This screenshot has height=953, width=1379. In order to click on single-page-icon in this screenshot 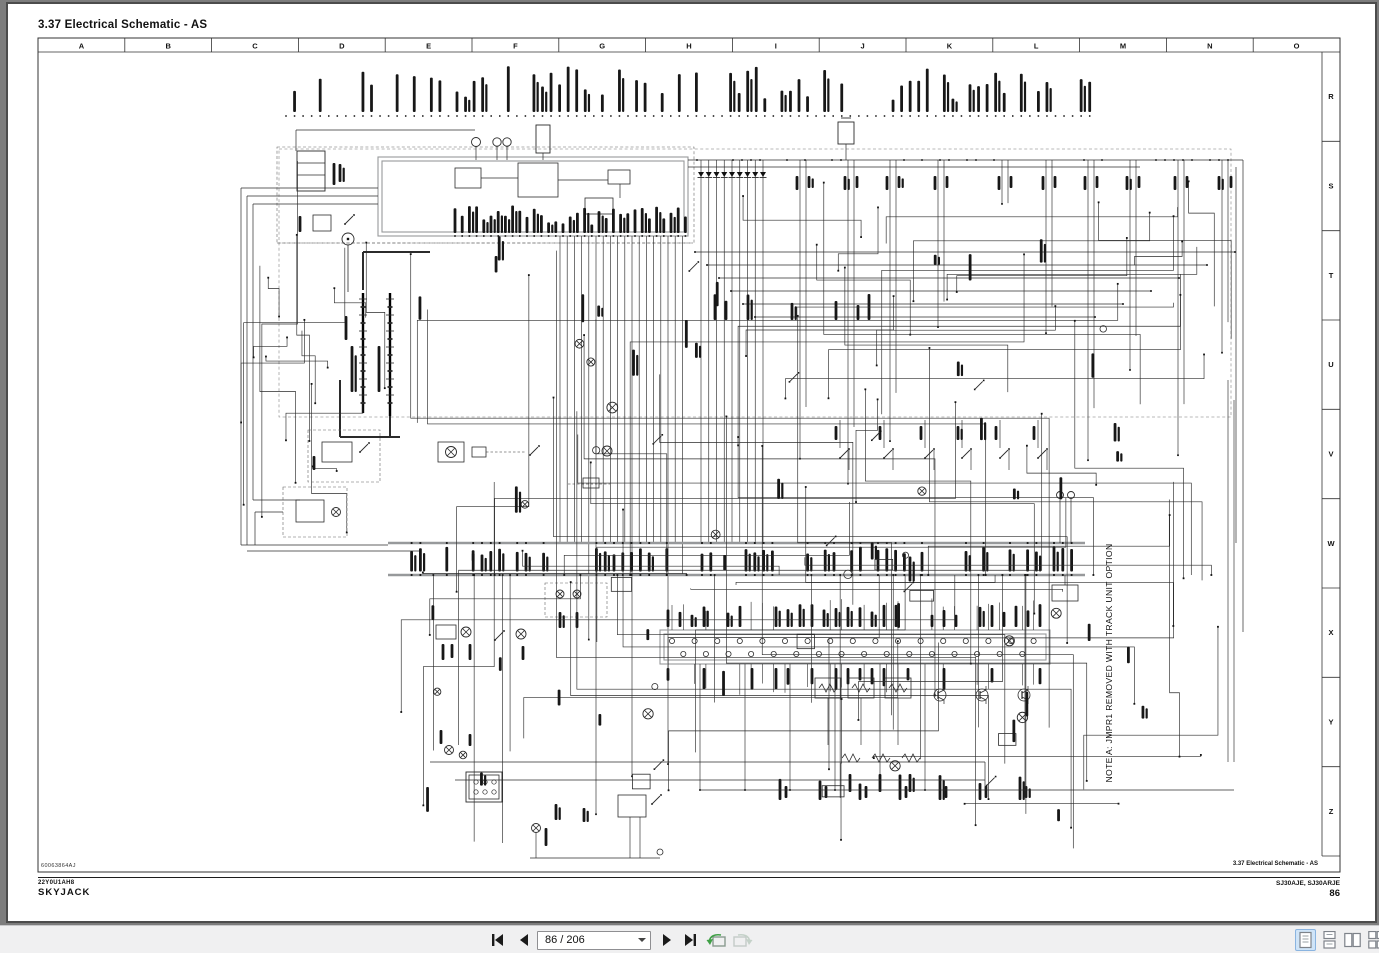, I will do `click(1305, 940)`.